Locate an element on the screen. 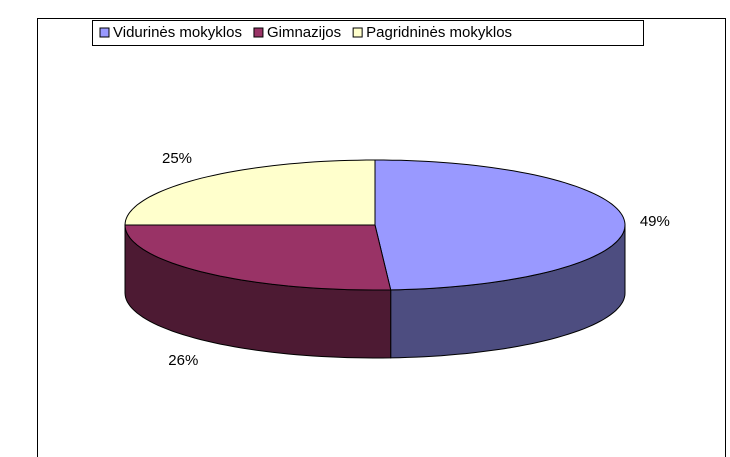 This screenshot has width=730, height=457. legend-label: Gimnazijos is located at coordinates (304, 32).